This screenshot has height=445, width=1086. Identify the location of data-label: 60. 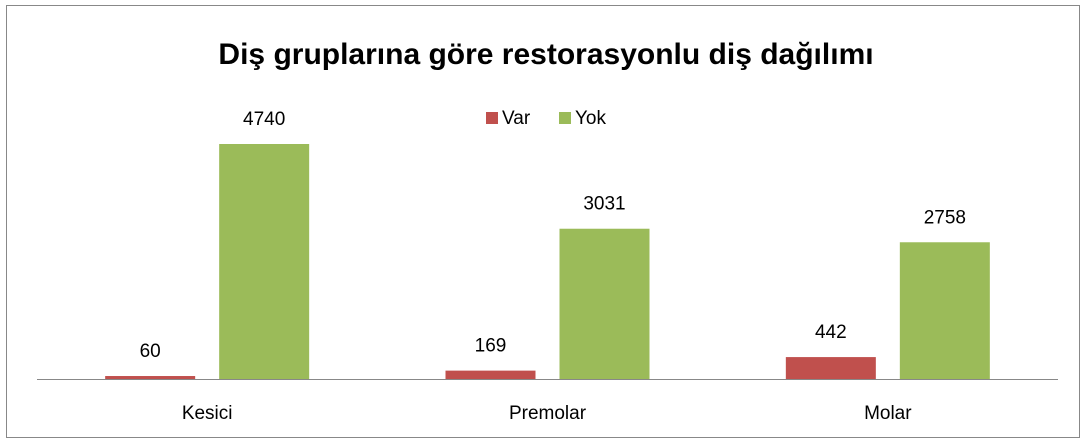
(150, 351).